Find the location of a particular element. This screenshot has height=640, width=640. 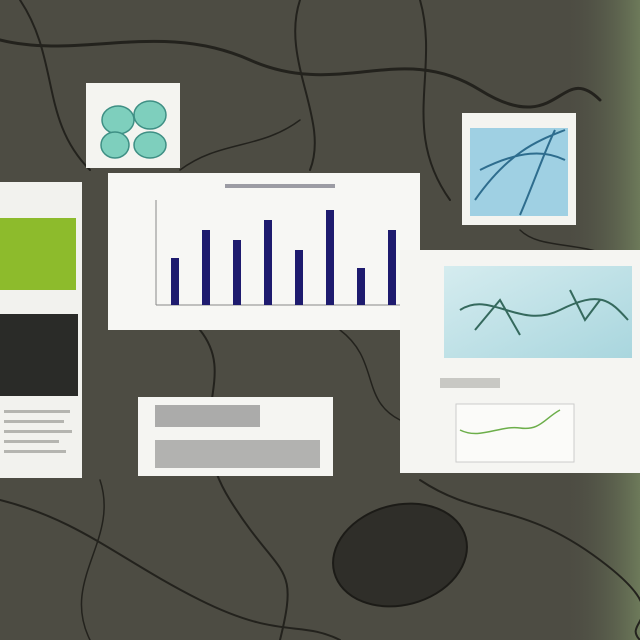

text-lines is located at coordinates (38, 431).